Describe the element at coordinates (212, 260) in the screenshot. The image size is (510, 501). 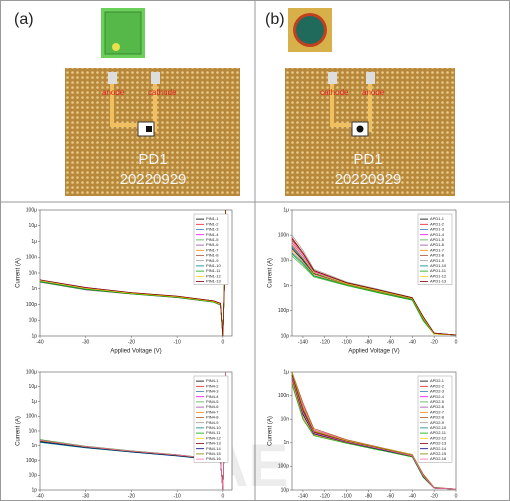
I see `legend-label: PIN1-9` at that location.